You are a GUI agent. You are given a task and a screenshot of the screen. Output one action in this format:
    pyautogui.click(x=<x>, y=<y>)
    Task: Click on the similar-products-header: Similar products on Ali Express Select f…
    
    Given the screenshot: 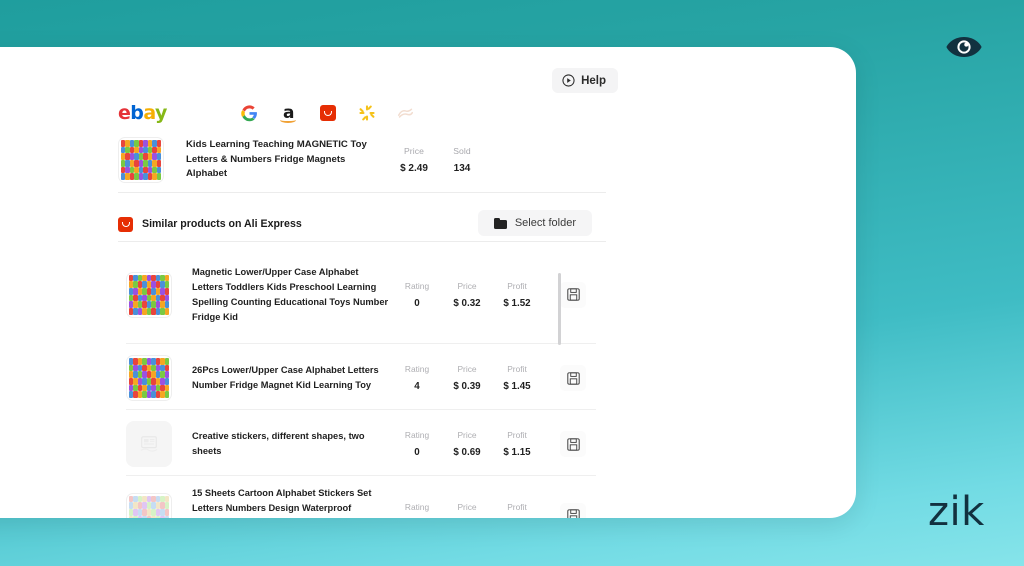 What is the action you would take?
    pyautogui.click(x=362, y=224)
    